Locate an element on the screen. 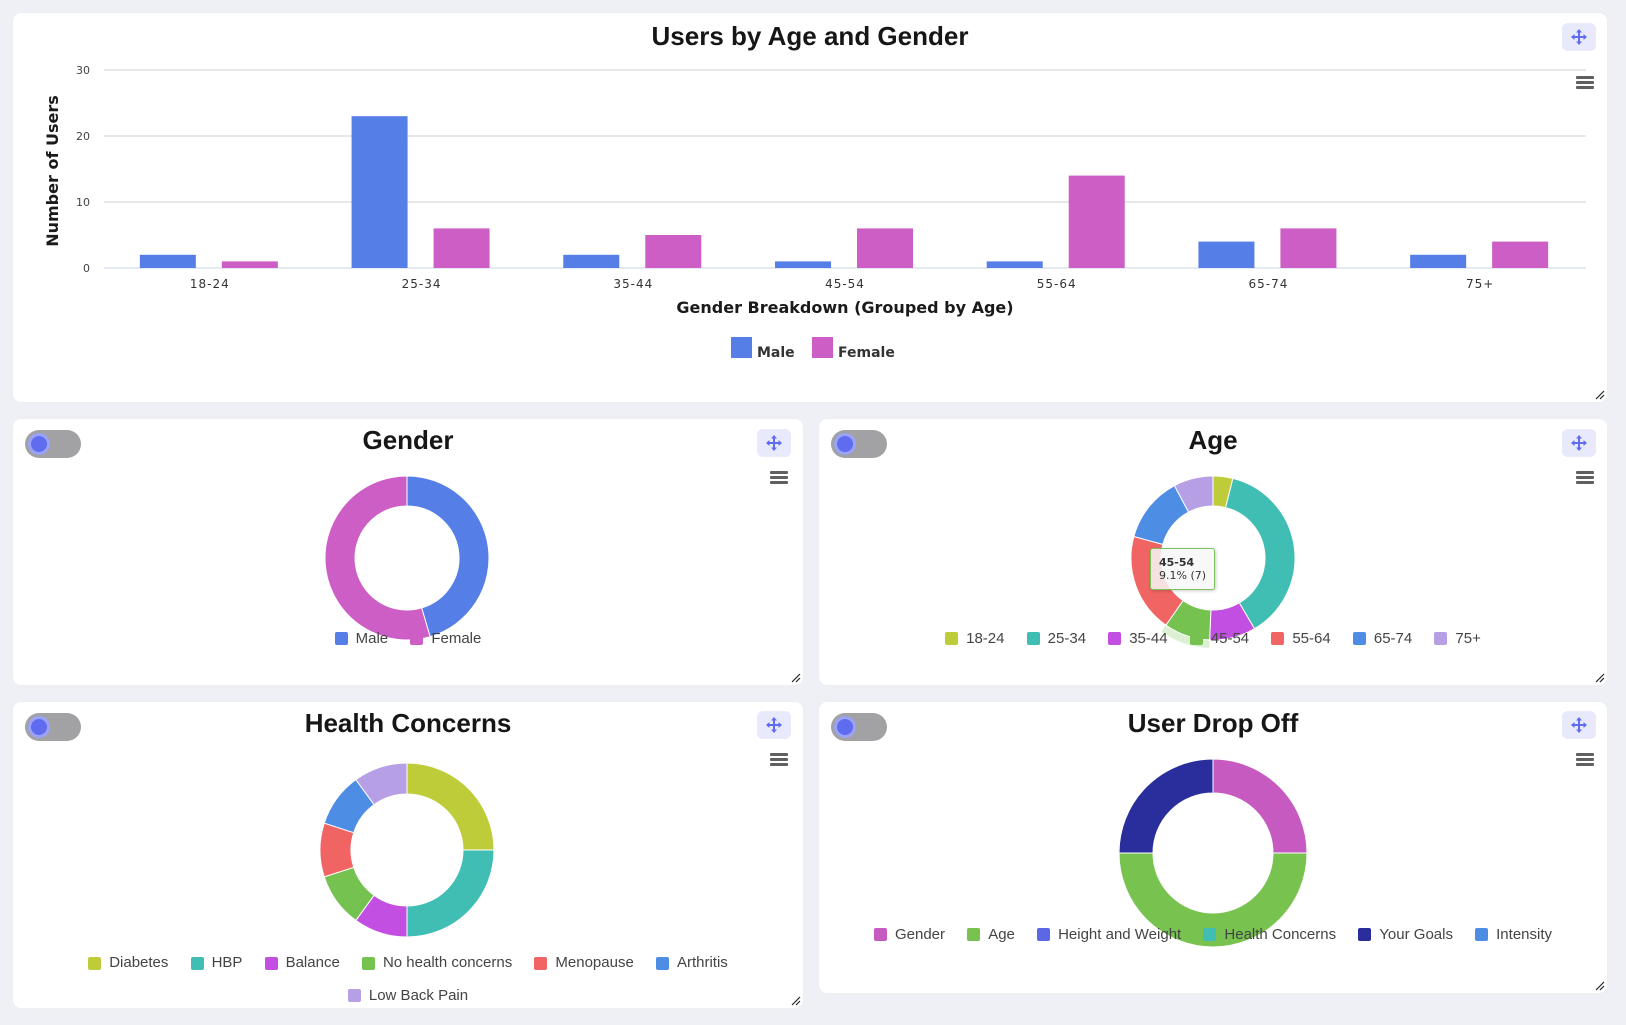  bar-chart-title: Users by Age and Gender is located at coordinates (810, 36).